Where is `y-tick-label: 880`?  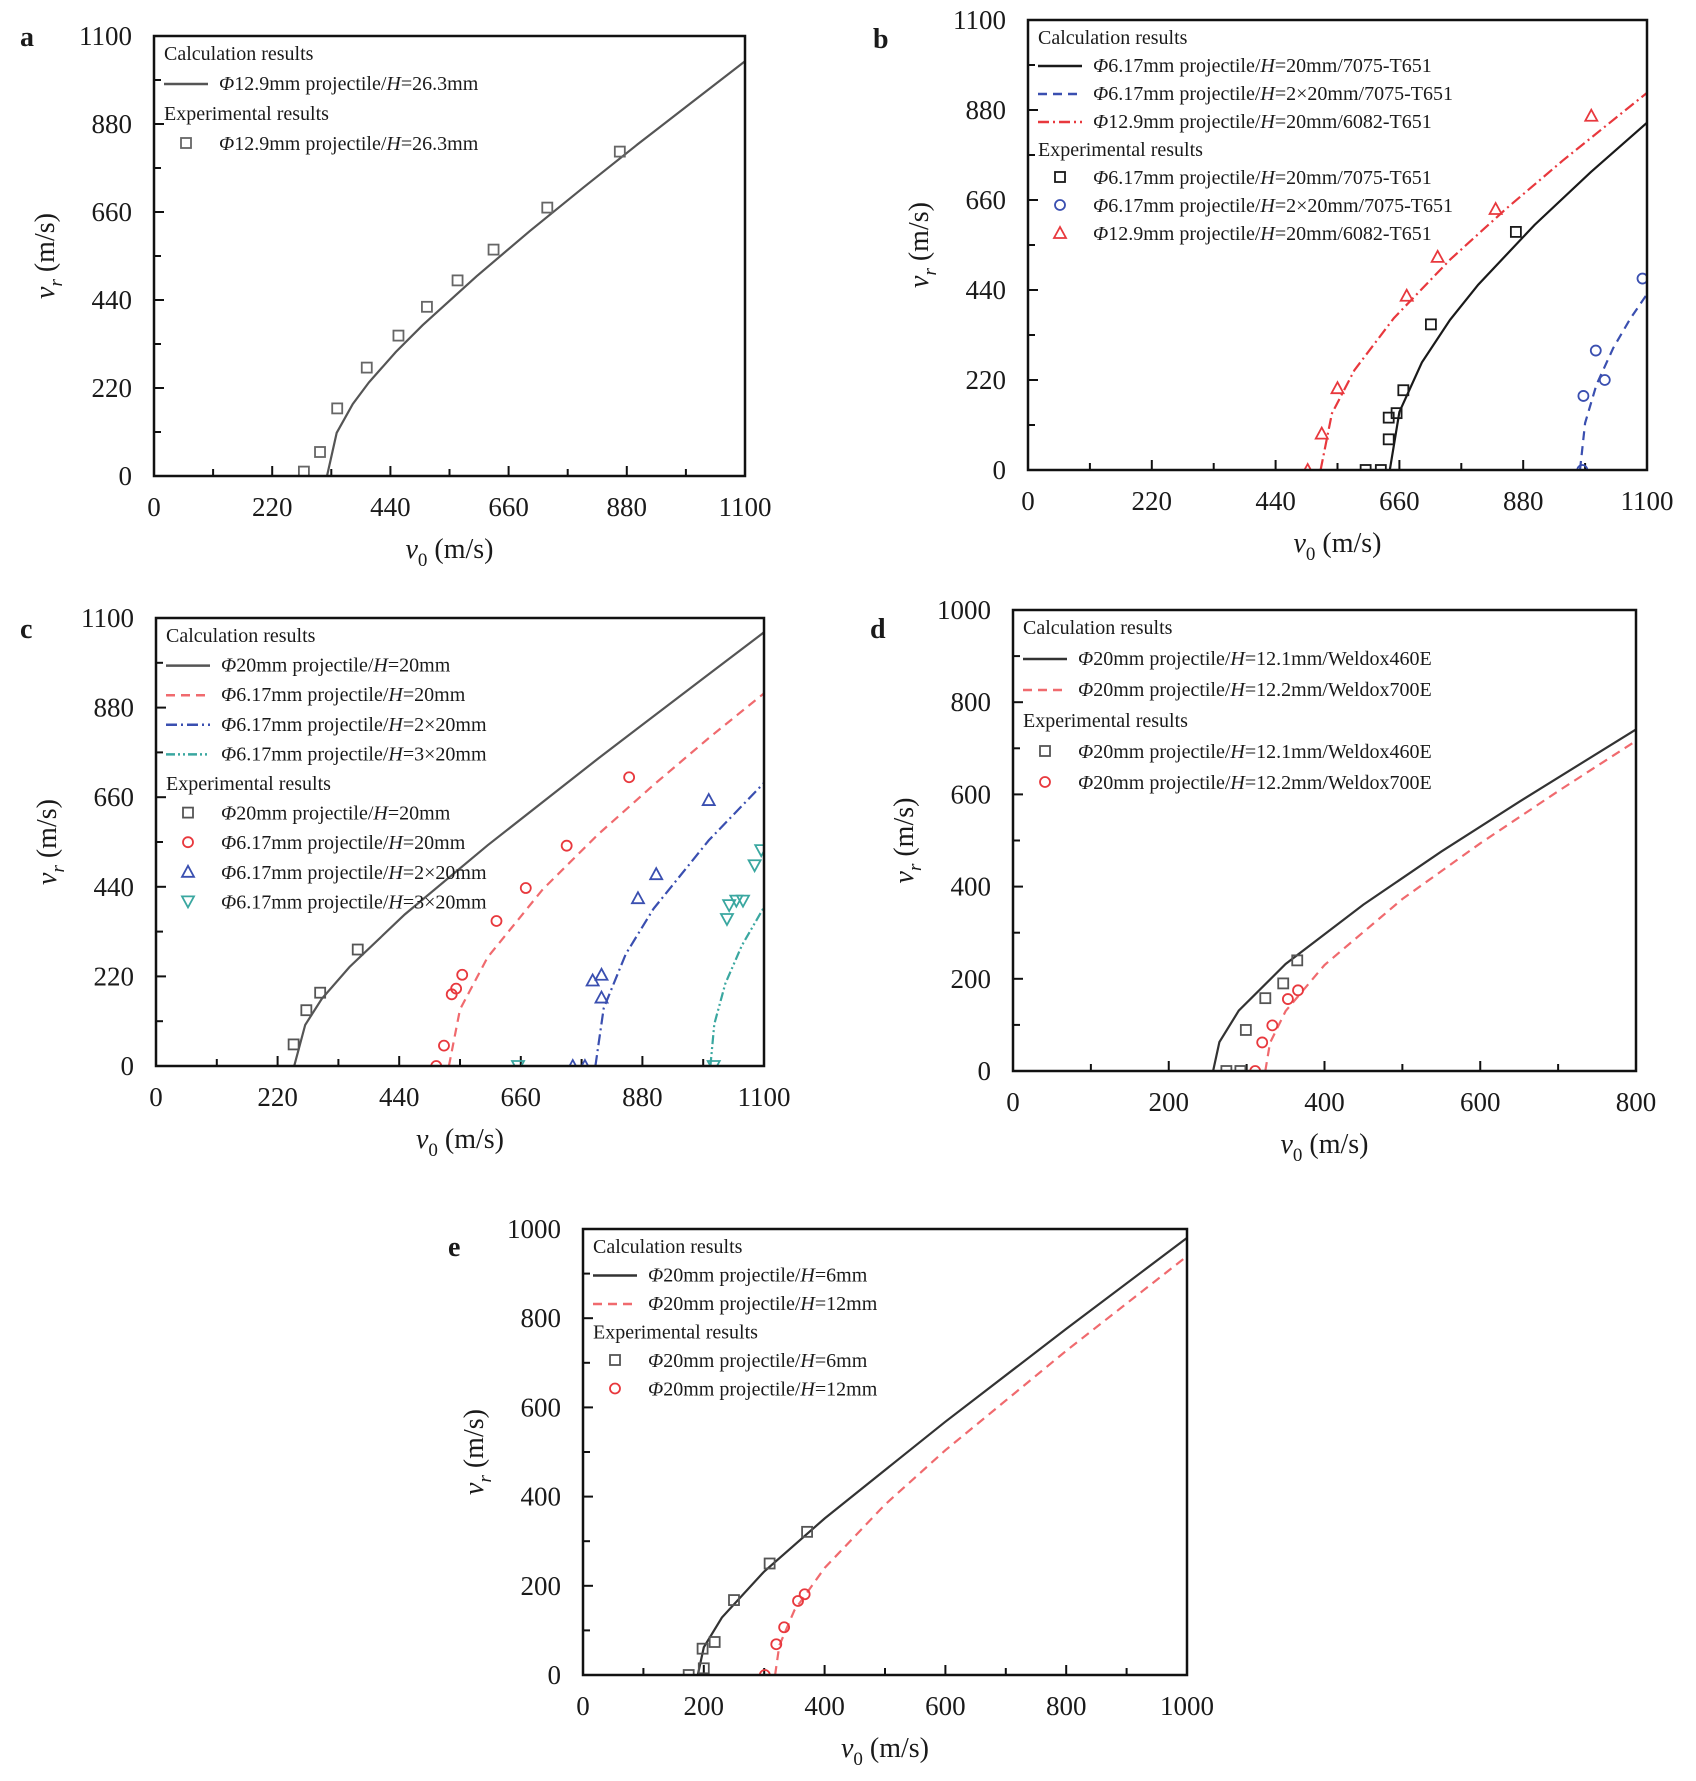 y-tick-label: 880 is located at coordinates (112, 124).